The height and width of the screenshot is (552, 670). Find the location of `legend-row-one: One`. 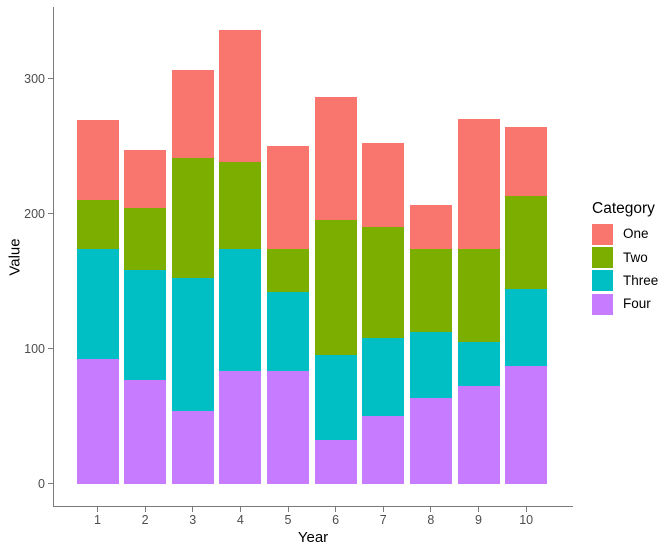

legend-row-one: One is located at coordinates (625, 234).